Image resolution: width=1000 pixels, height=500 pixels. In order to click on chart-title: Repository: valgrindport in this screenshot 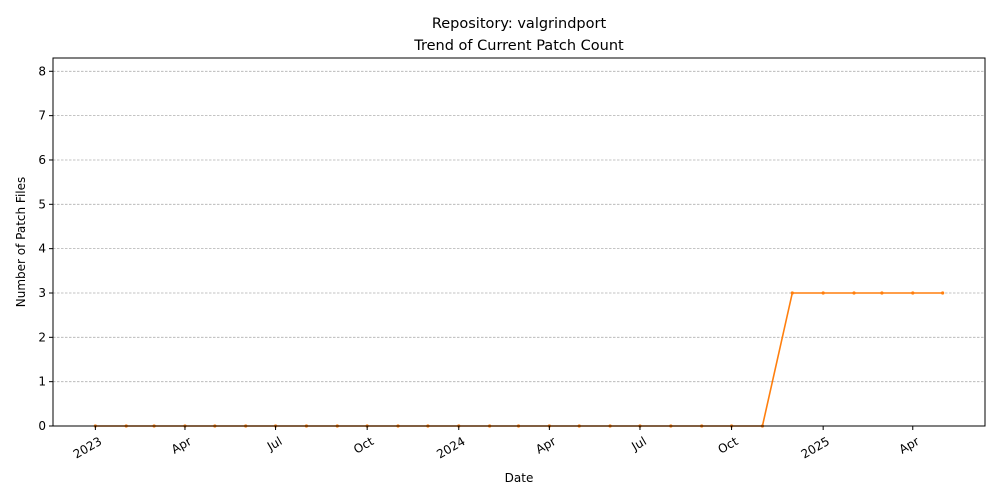, I will do `click(519, 24)`.